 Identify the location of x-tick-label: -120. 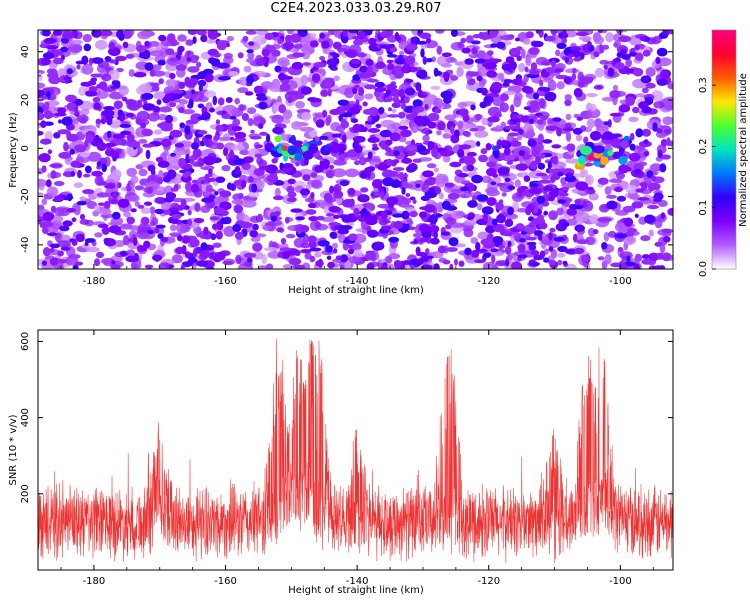
(488, 281).